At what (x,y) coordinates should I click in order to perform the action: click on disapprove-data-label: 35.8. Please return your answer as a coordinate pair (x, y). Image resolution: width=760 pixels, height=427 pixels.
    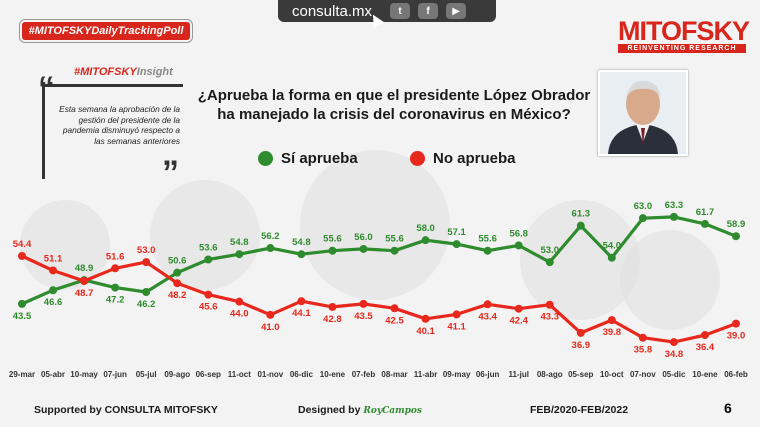
    Looking at the image, I should click on (643, 350).